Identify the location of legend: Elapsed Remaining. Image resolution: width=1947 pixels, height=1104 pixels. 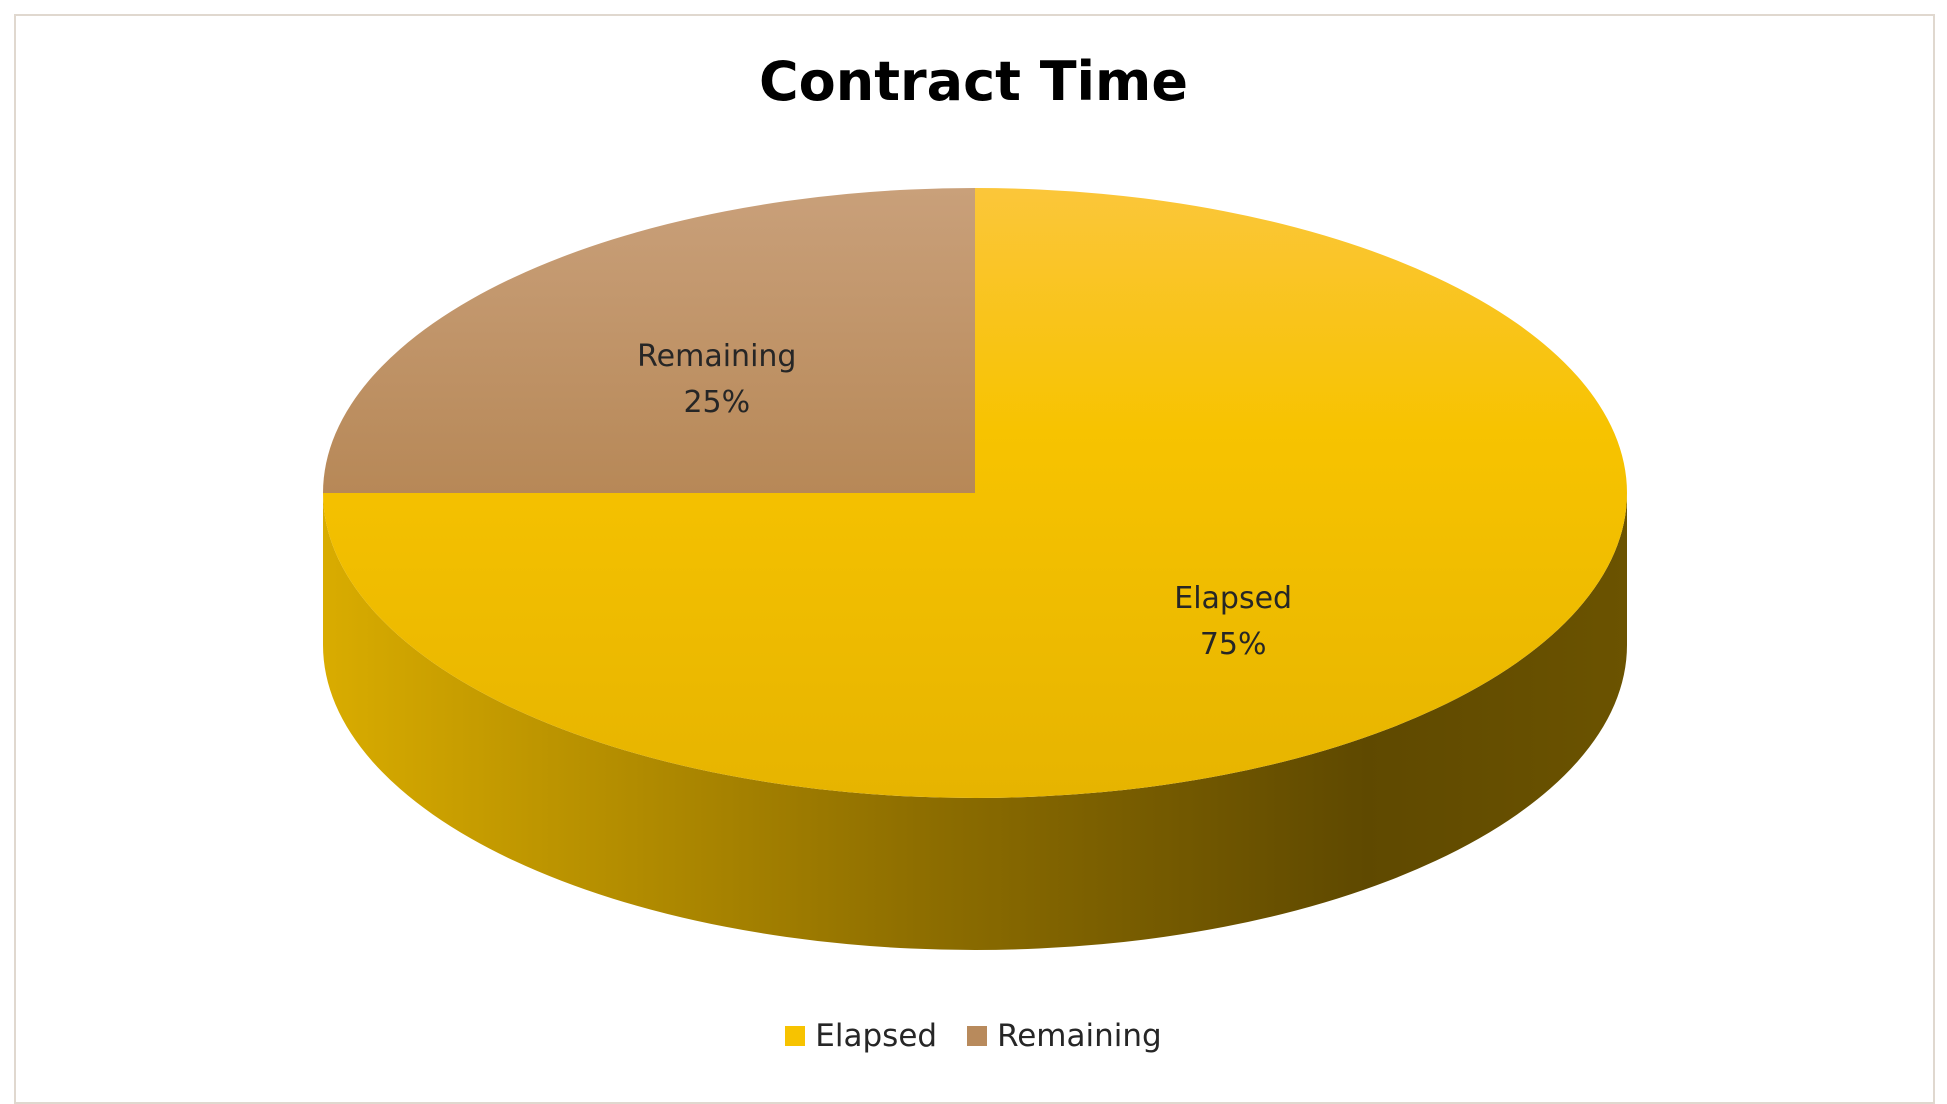
(973, 1036).